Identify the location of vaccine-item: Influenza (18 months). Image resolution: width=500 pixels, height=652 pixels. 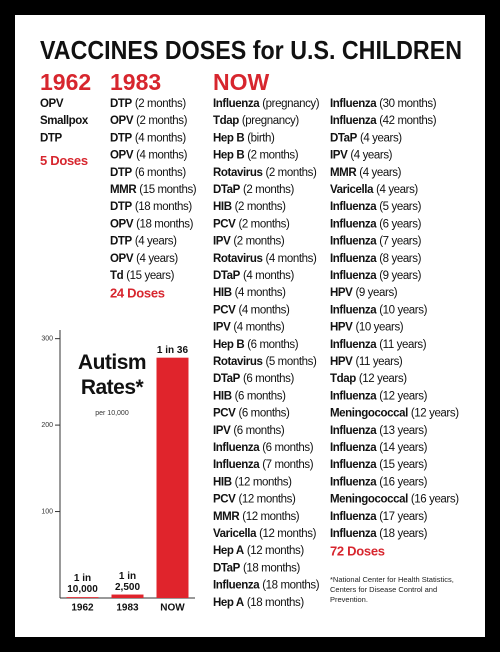
(266, 586).